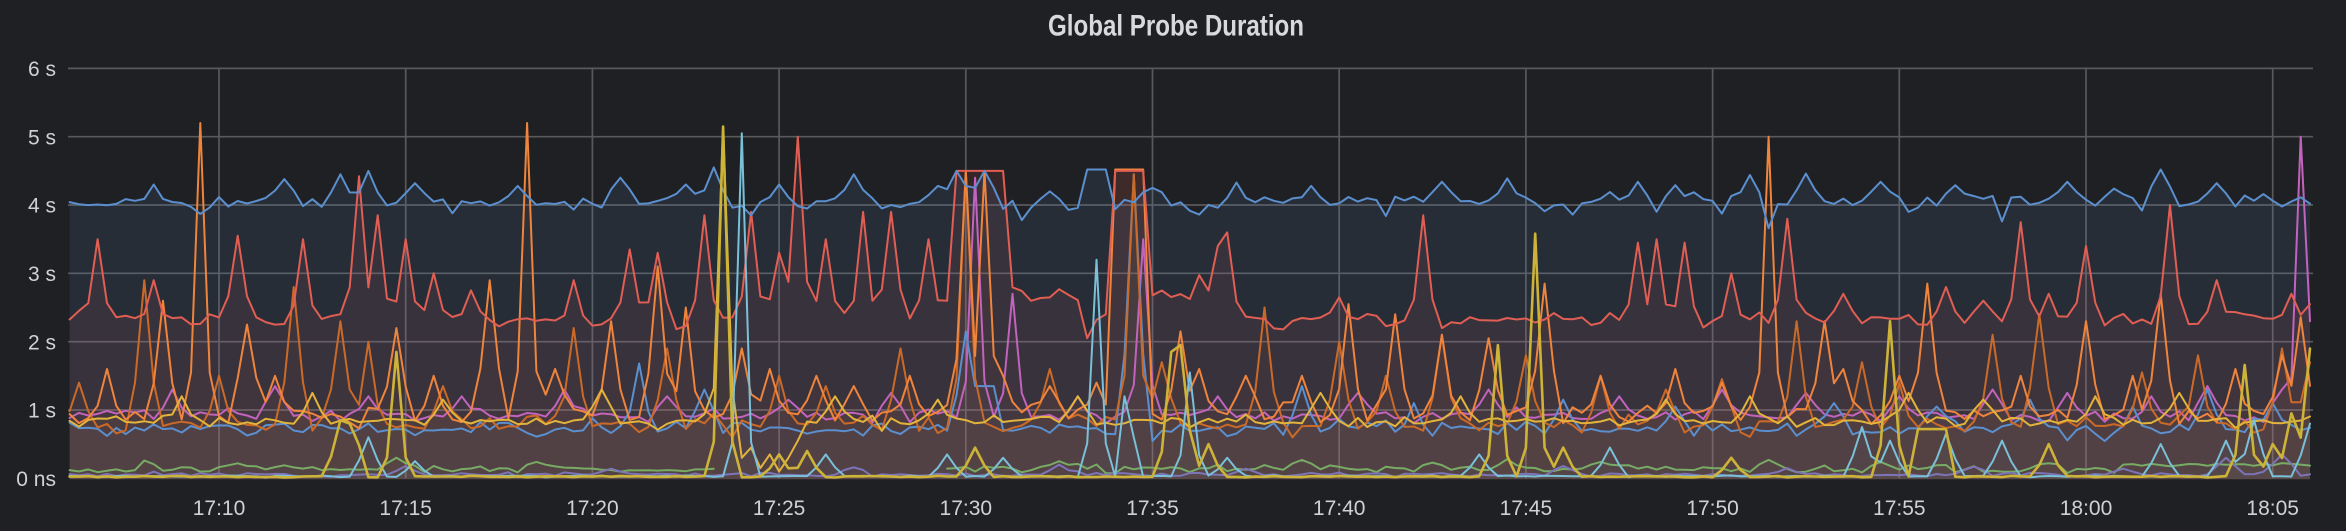  I want to click on svg-text: 17:55, so click(1899, 508).